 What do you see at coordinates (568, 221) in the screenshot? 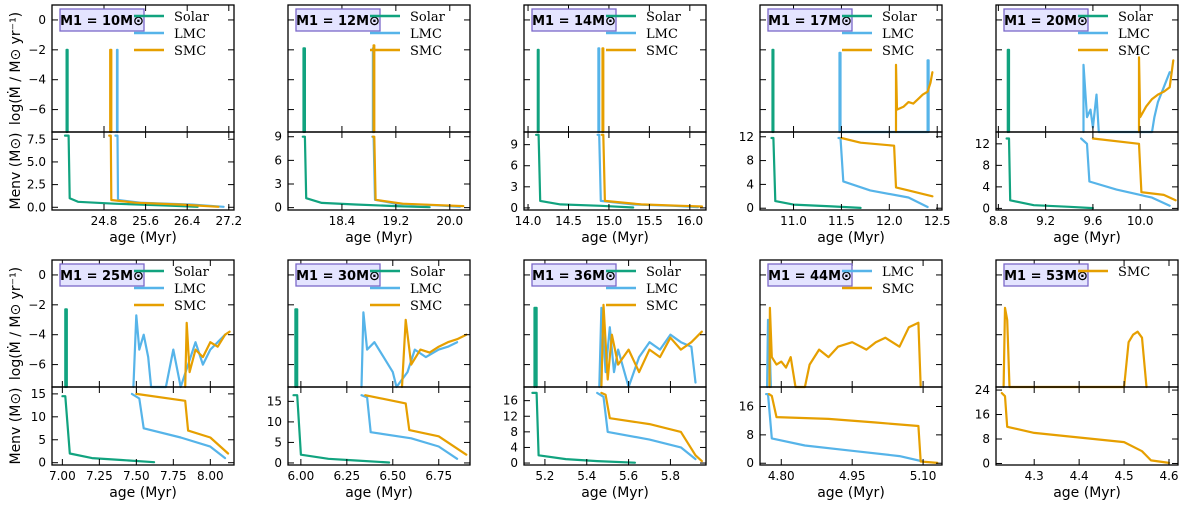
I see `x-tick-label: 14.5` at bounding box center [568, 221].